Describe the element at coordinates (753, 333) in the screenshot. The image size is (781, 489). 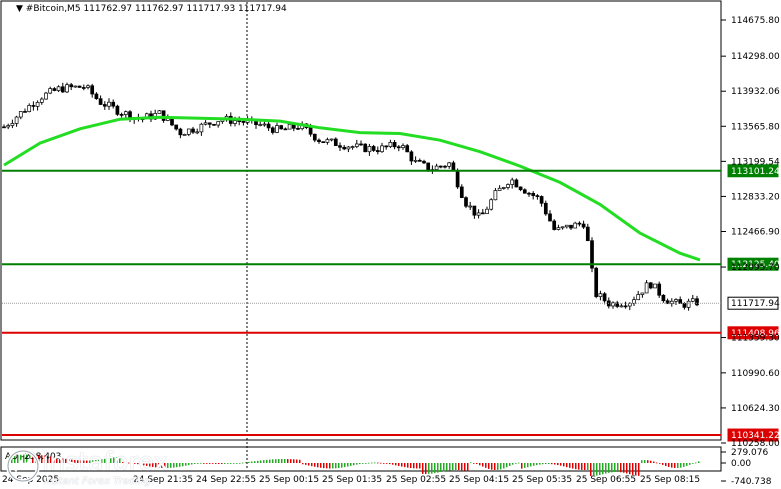
I see `level-tag-red-upper` at that location.